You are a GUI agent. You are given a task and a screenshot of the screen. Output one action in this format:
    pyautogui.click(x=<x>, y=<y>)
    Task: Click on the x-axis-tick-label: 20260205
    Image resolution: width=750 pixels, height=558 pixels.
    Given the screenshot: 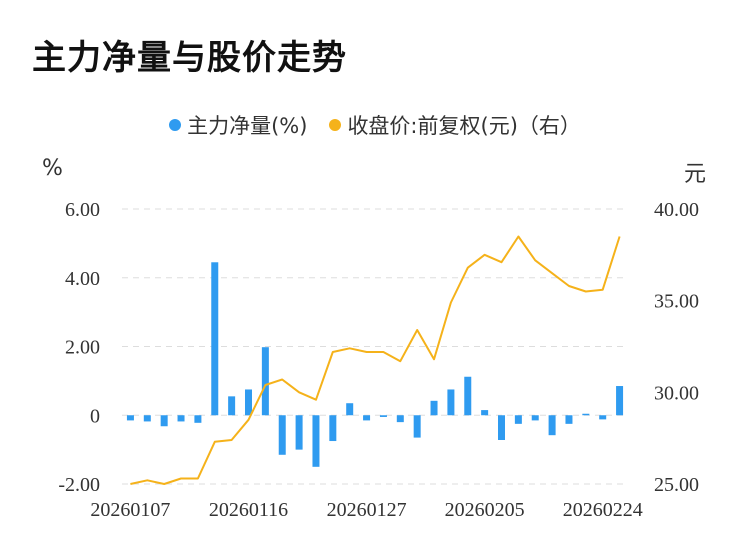 What is the action you would take?
    pyautogui.click(x=485, y=510)
    